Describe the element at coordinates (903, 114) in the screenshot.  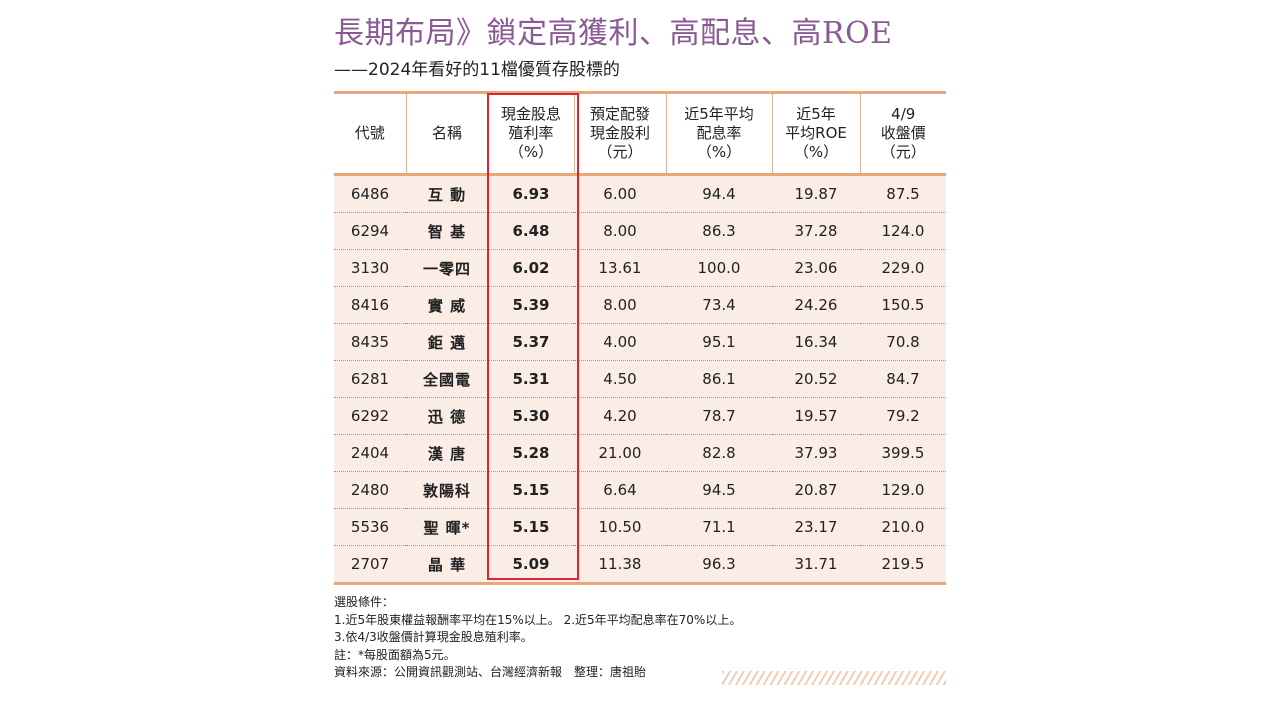
I see `column-header-line: 4/9` at that location.